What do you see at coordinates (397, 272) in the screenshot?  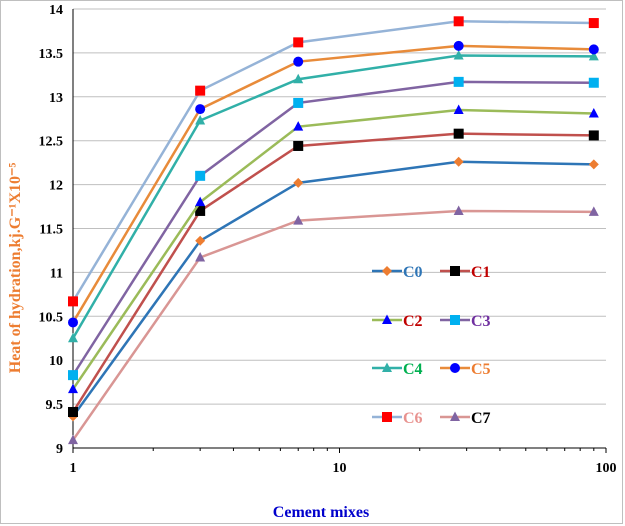 I see `legend-item: C0` at bounding box center [397, 272].